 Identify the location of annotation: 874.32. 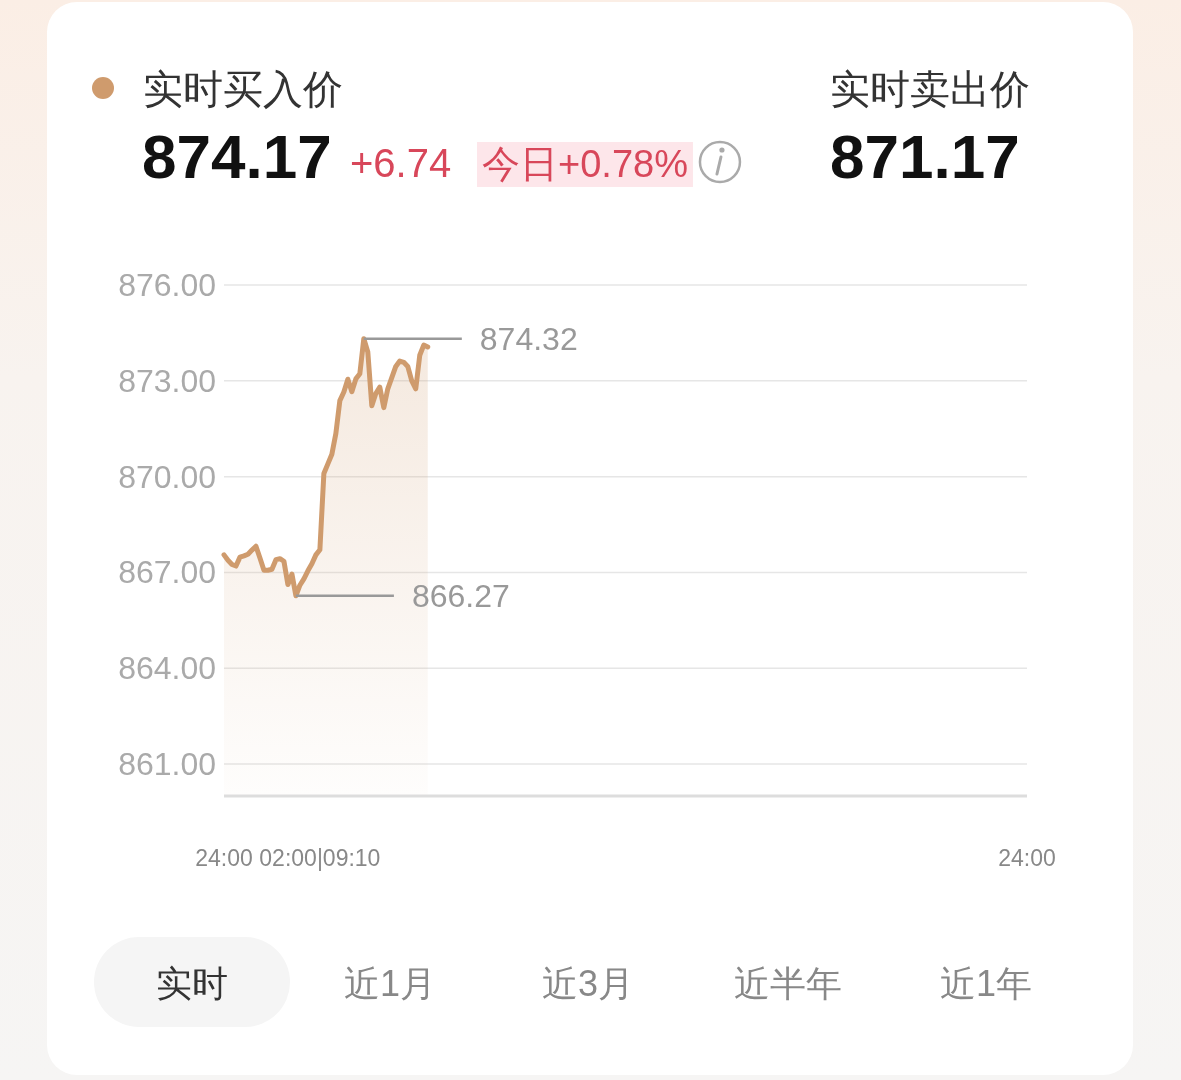
(528, 338).